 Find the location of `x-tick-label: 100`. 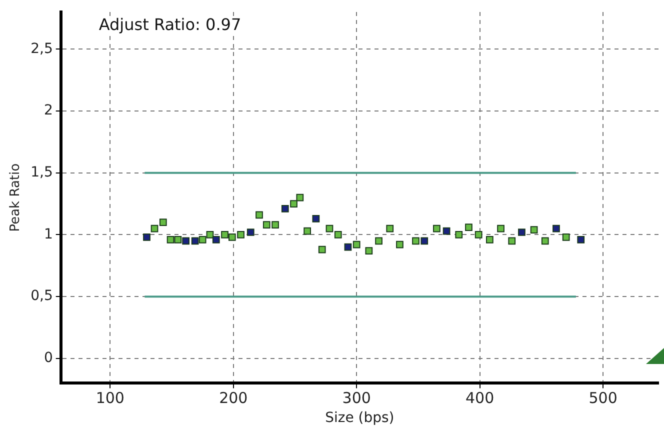

x-tick-label: 100 is located at coordinates (110, 398).